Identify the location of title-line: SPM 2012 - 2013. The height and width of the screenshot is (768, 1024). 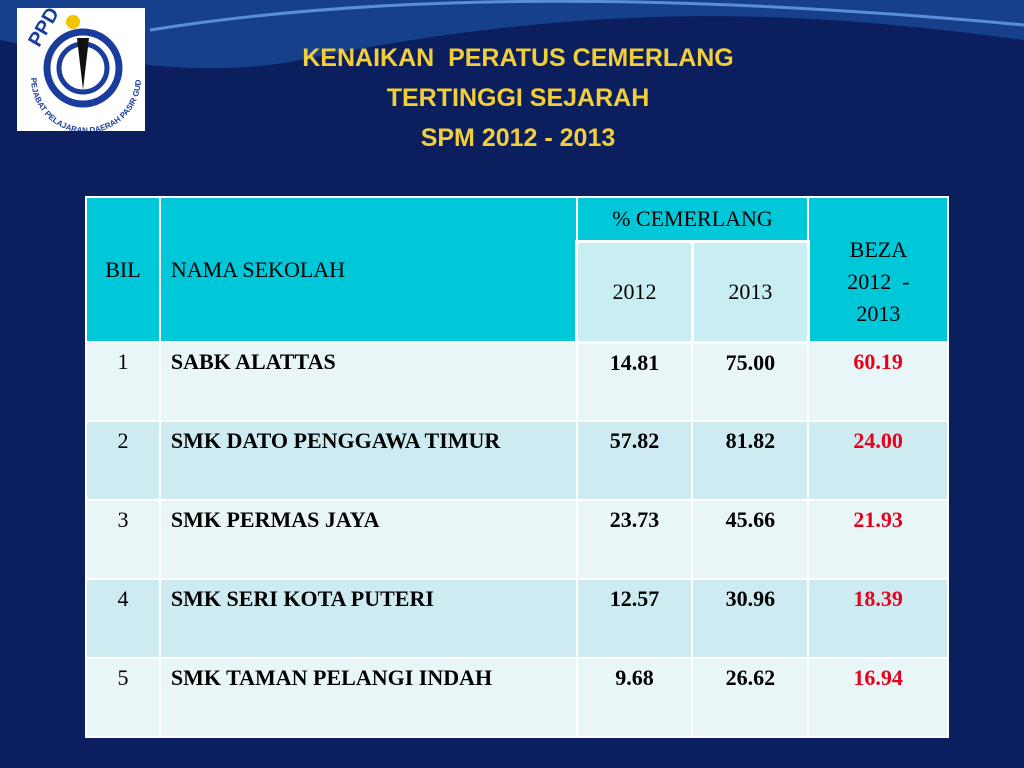
(518, 138).